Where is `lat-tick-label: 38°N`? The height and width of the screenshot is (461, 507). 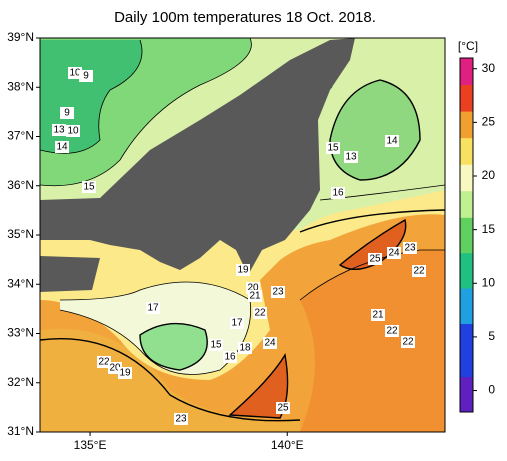
lat-tick-label: 38°N is located at coordinates (20, 86).